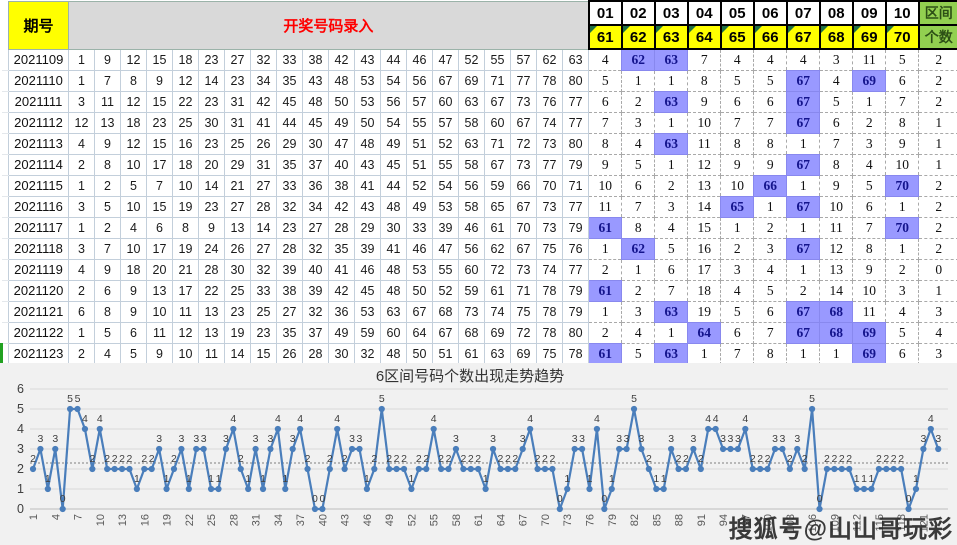 This screenshot has height=545, width=957. I want to click on zone-miss-cell: 6, so click(671, 269).